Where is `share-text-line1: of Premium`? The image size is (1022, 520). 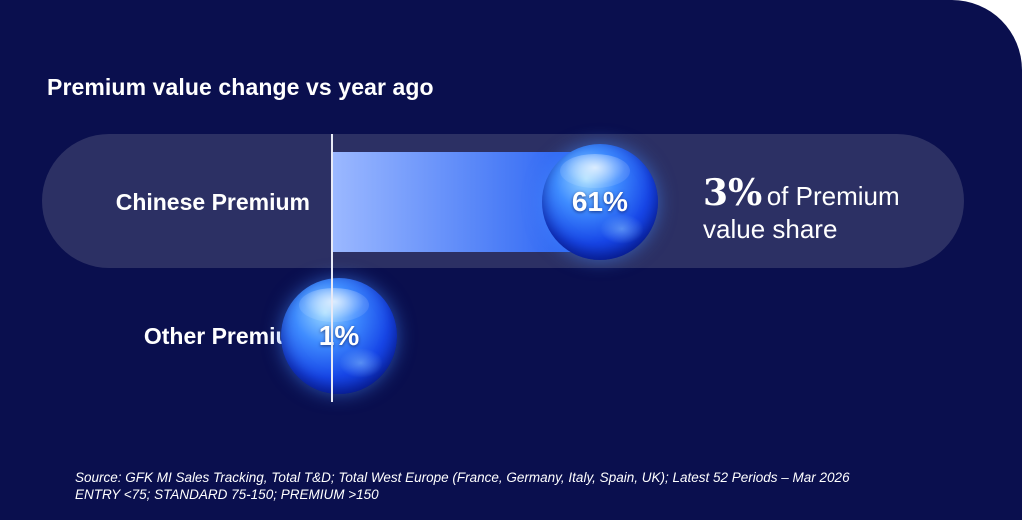 share-text-line1: of Premium is located at coordinates (833, 196).